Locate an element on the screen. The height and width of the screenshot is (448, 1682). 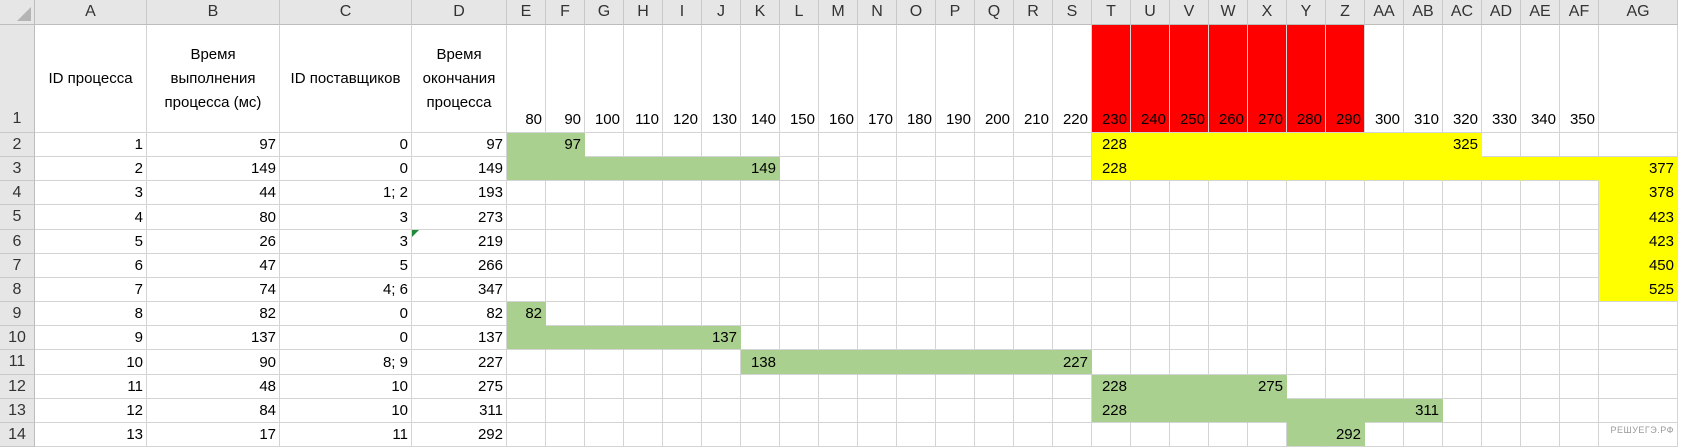
cell-AA10 is located at coordinates (1384, 338).